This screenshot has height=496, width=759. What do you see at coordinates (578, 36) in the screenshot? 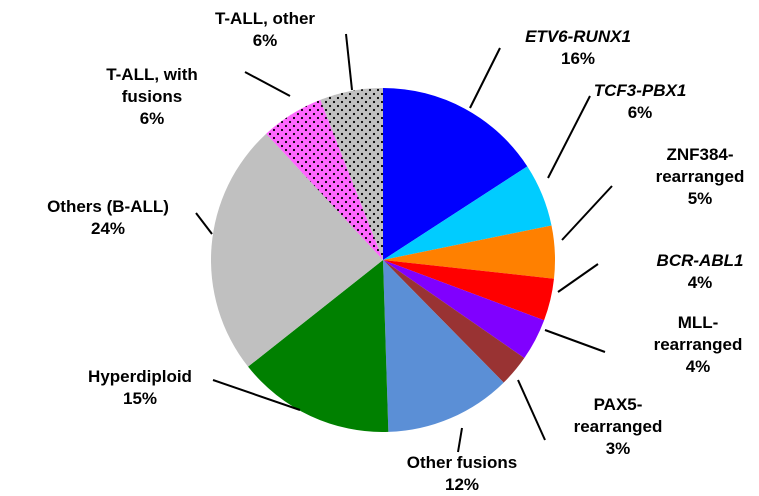
I see `category-label: ETV6-RUNX1` at bounding box center [578, 36].